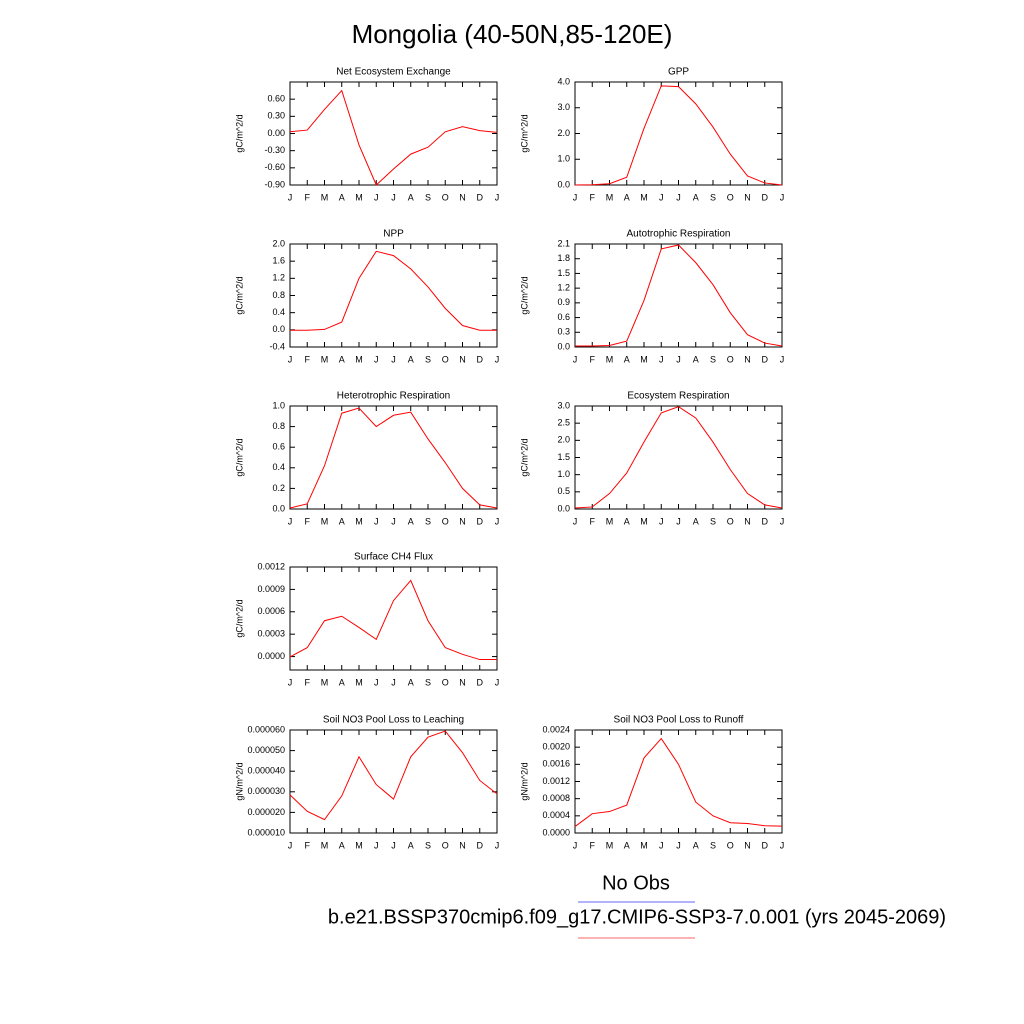 This screenshot has width=1024, height=1024. Describe the element at coordinates (563, 457) in the screenshot. I see `y-tick-label: 1.5` at that location.